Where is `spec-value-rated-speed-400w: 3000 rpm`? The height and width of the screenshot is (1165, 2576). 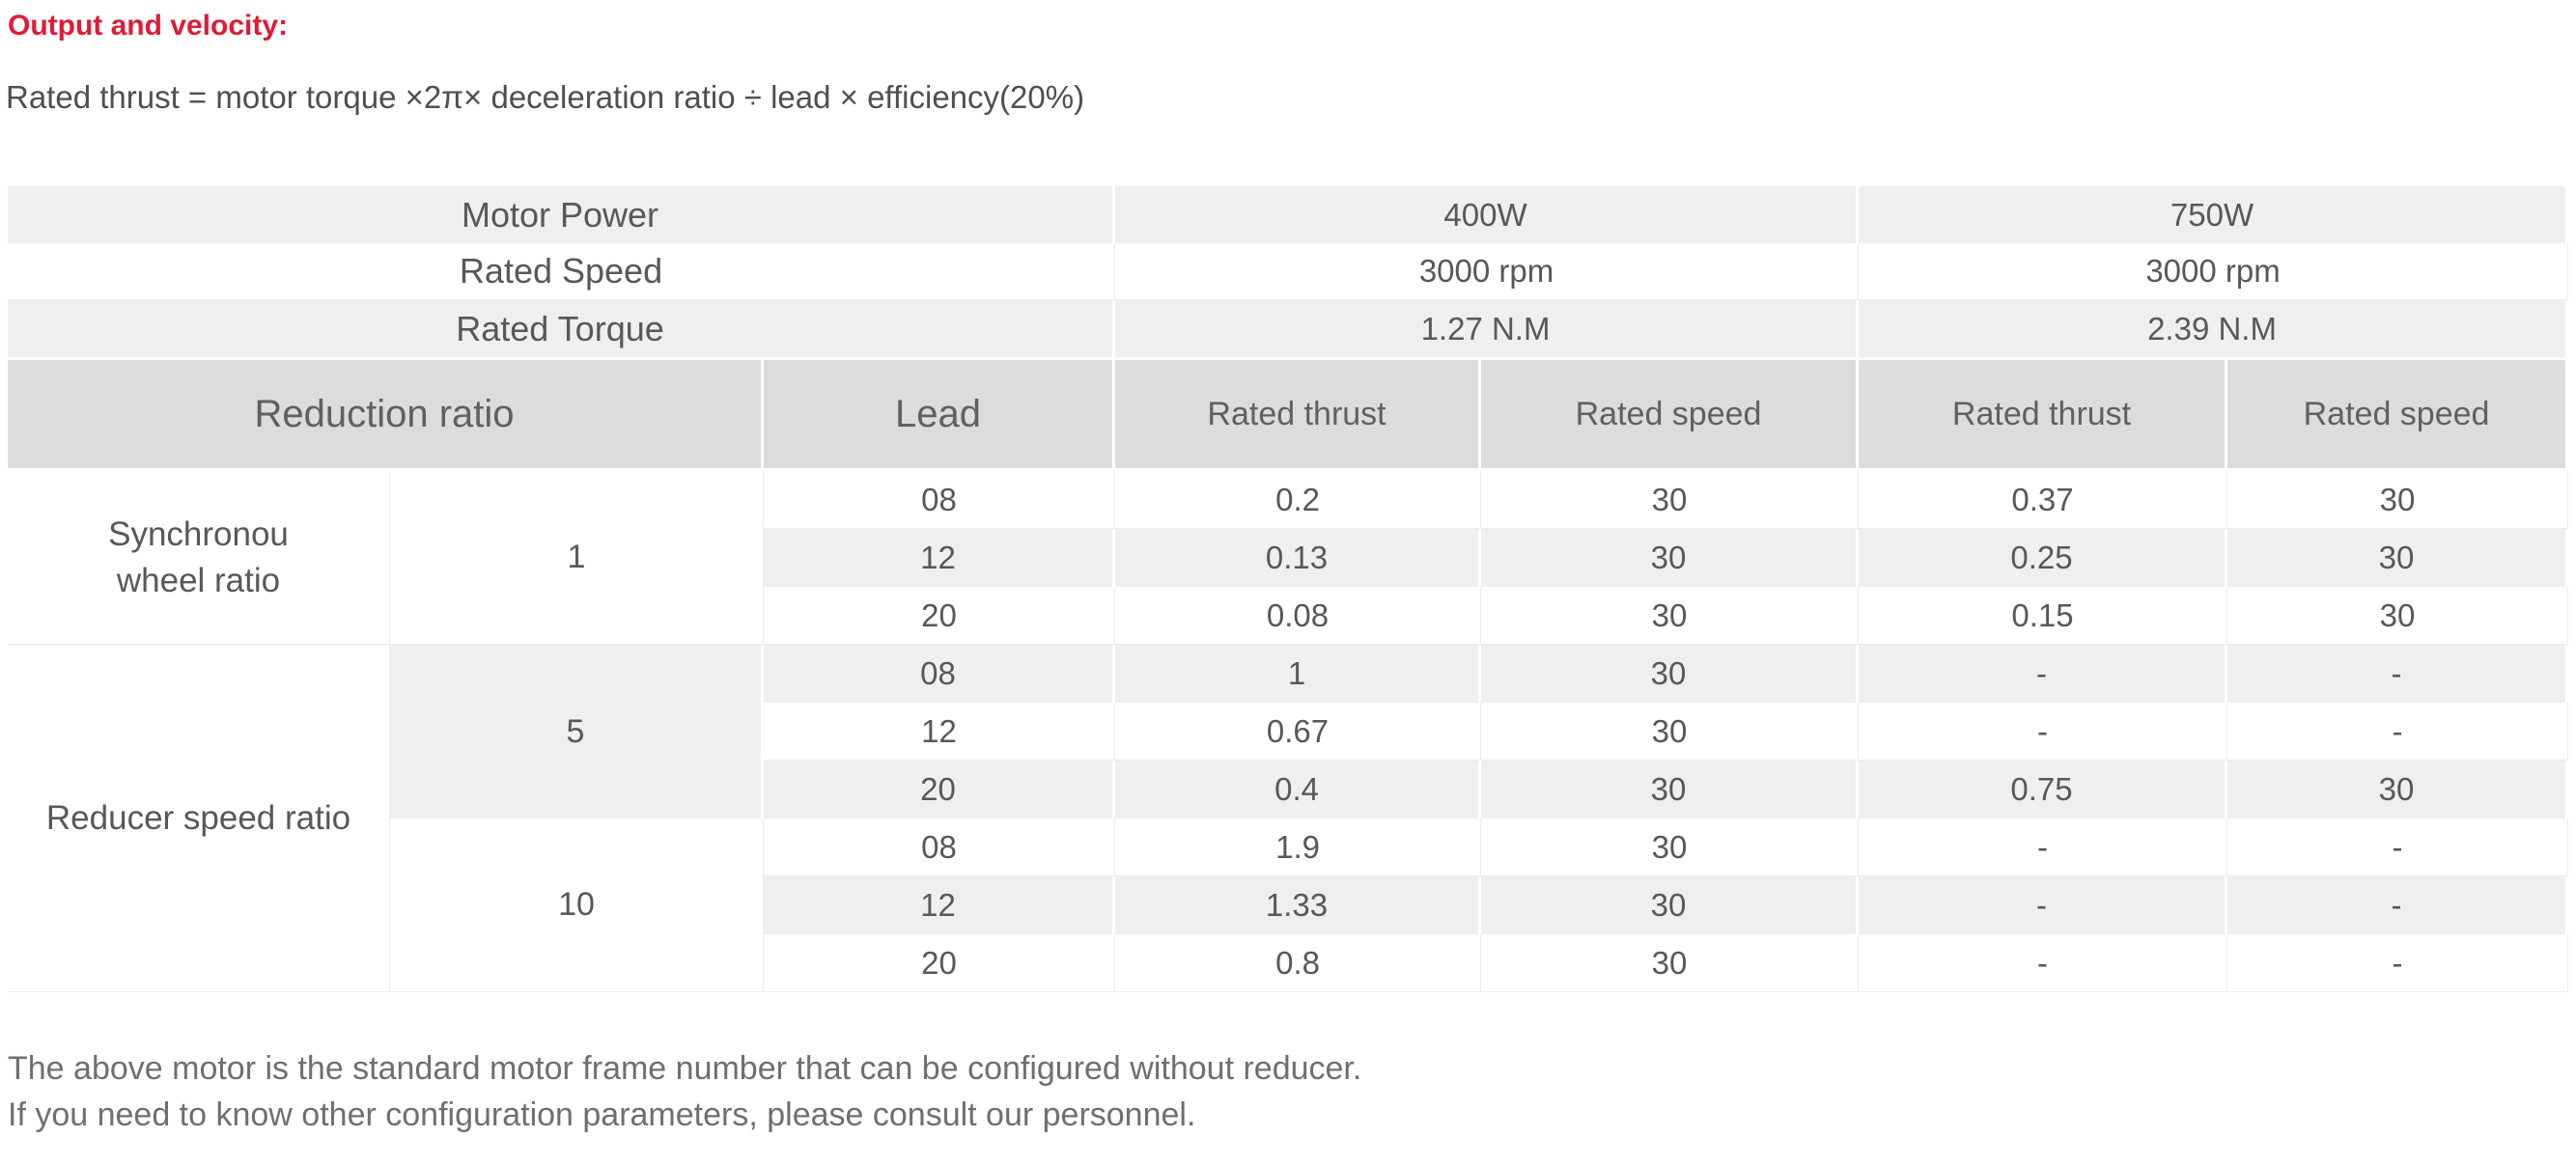
spec-value-rated-speed-400w: 3000 rpm is located at coordinates (1488, 271).